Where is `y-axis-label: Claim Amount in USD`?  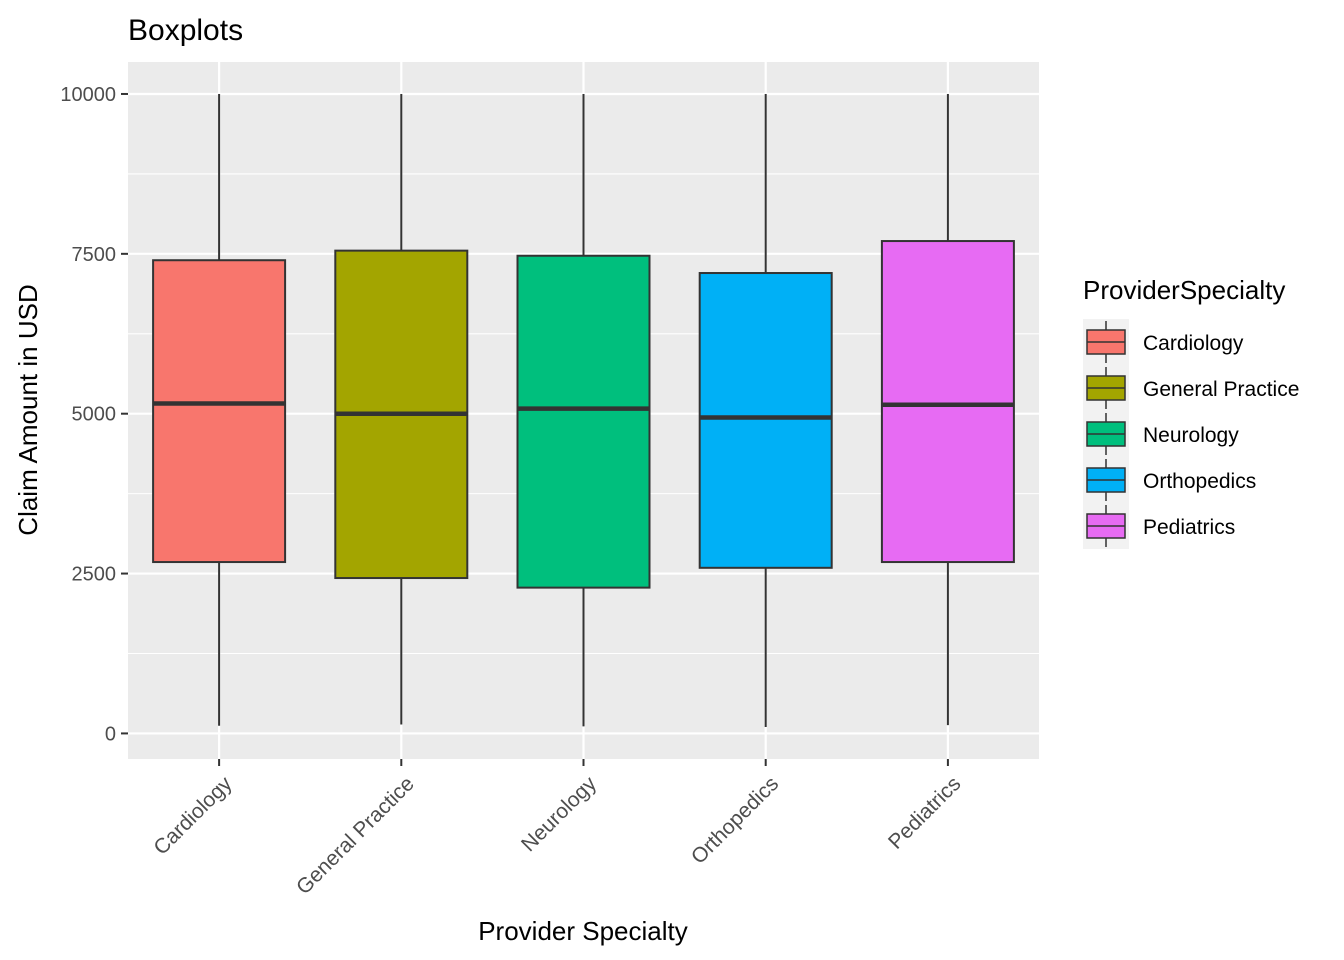
y-axis-label: Claim Amount in USD is located at coordinates (28, 409).